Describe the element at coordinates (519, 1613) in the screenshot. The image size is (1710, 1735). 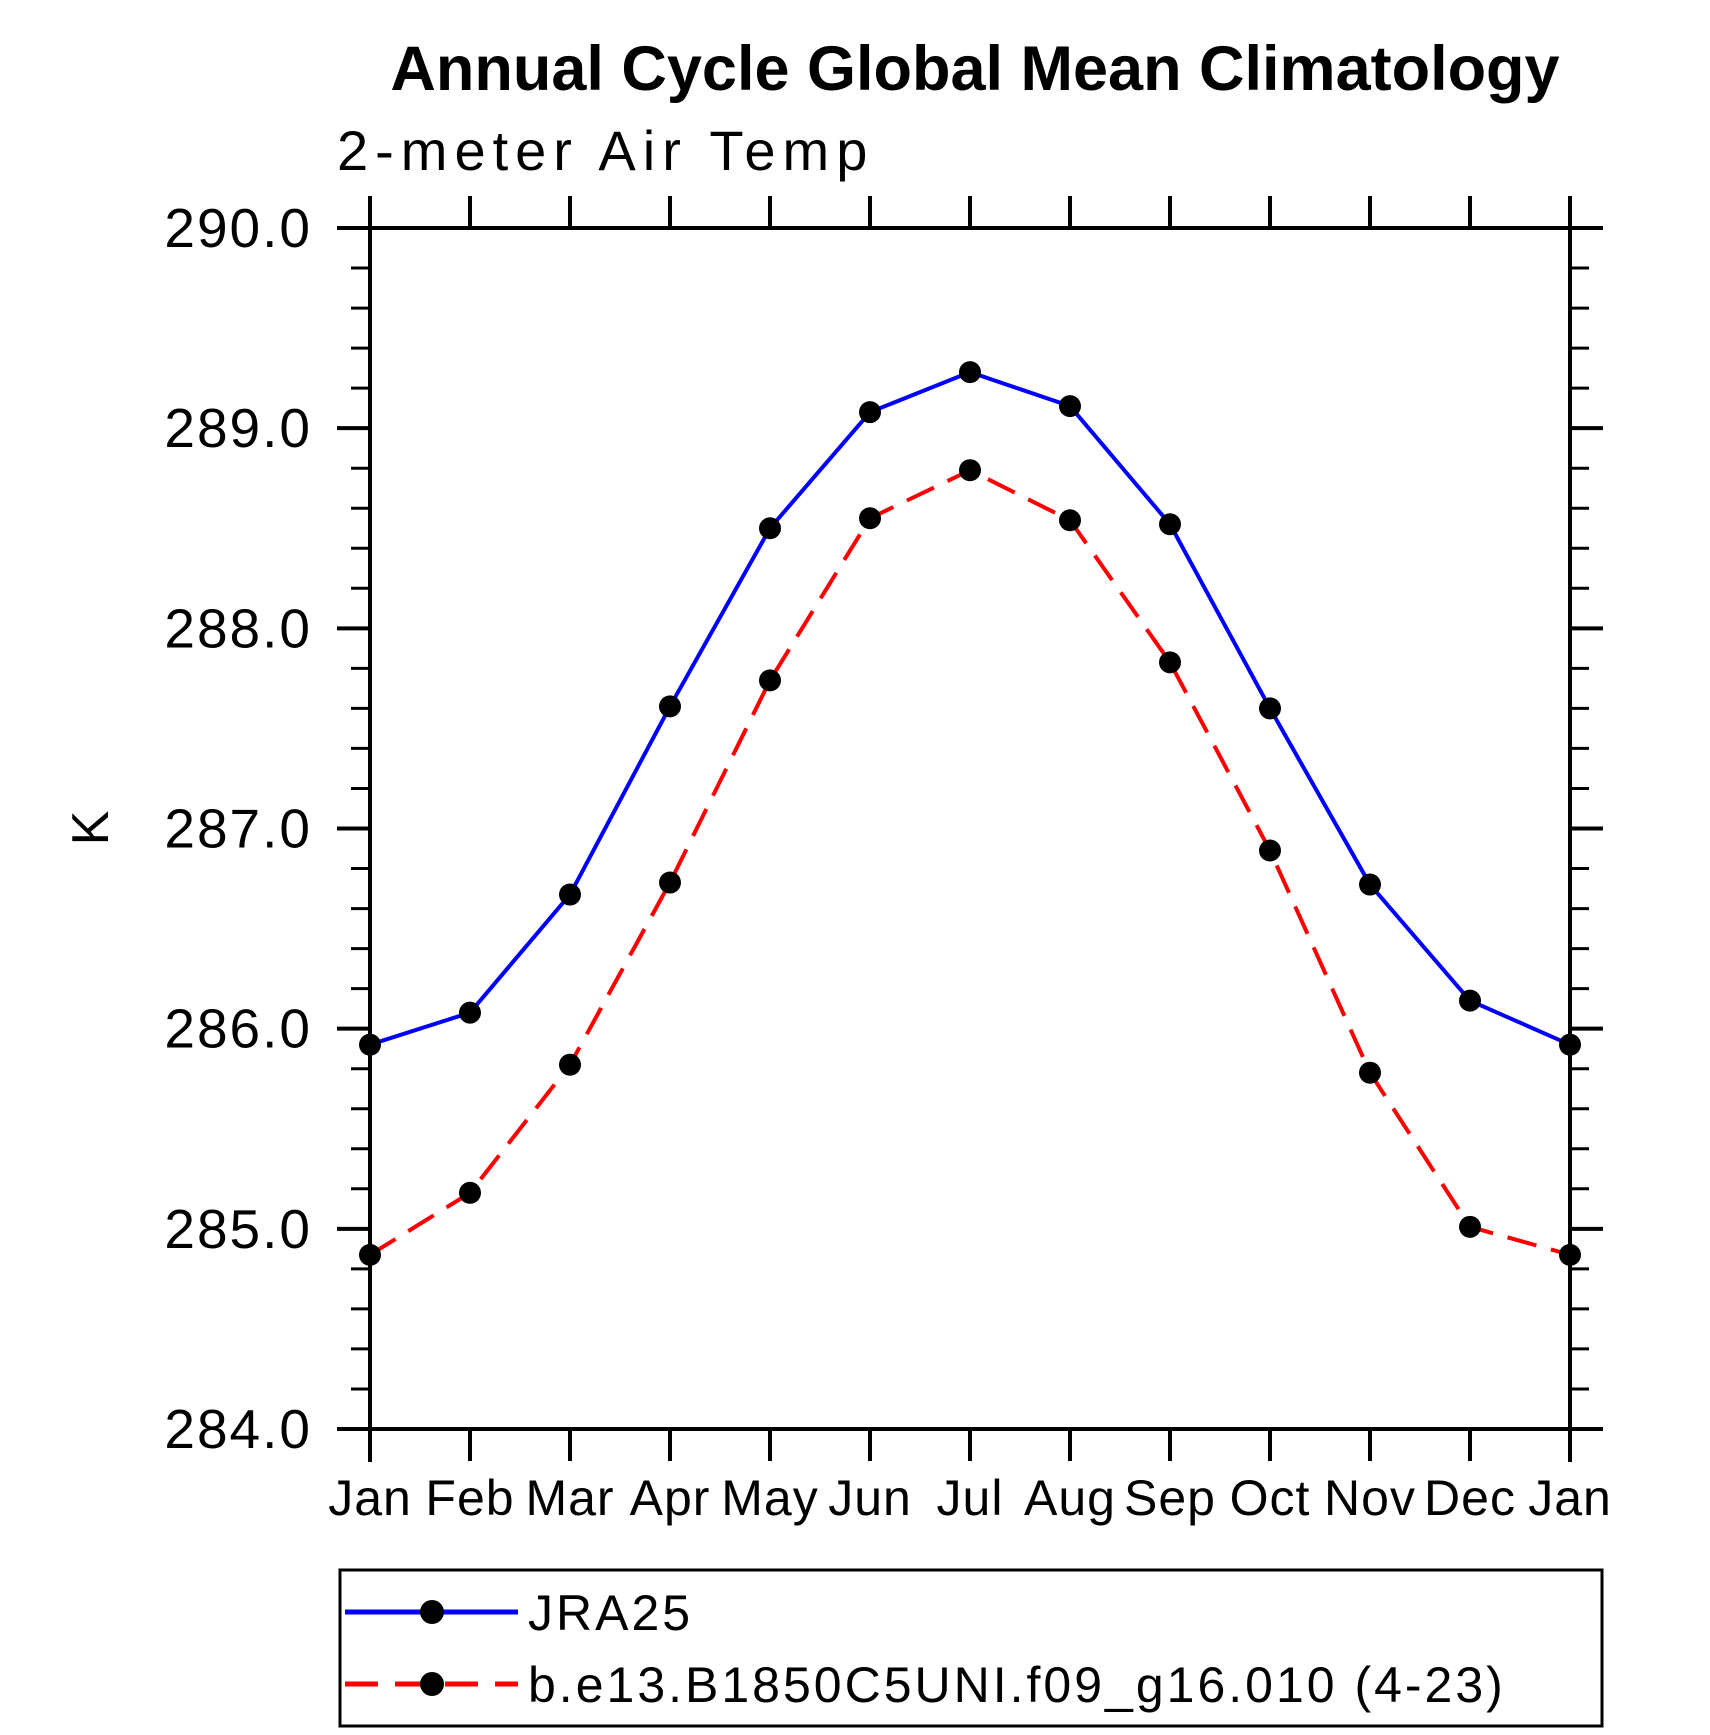
I see `legend-entry-jra25: JRA25` at that location.